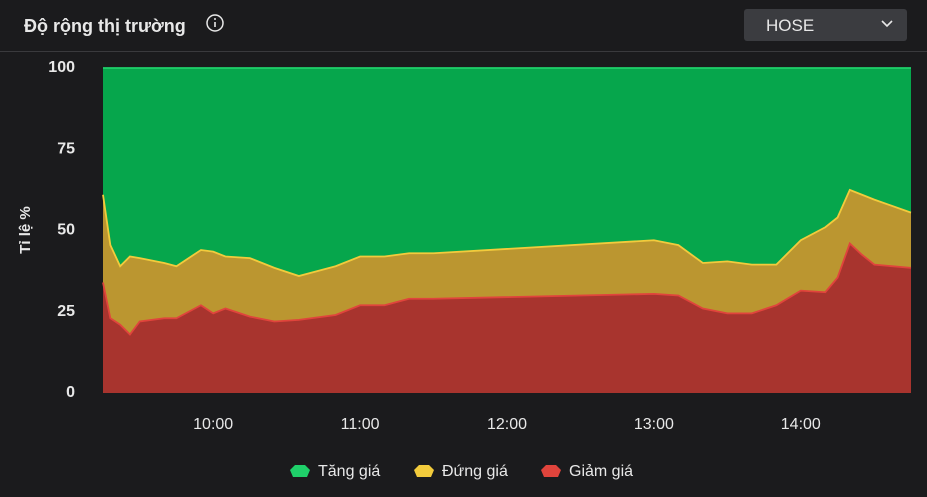 This screenshot has width=927, height=497. Describe the element at coordinates (790, 25) in the screenshot. I see `dropdown-value: HOSE` at that location.